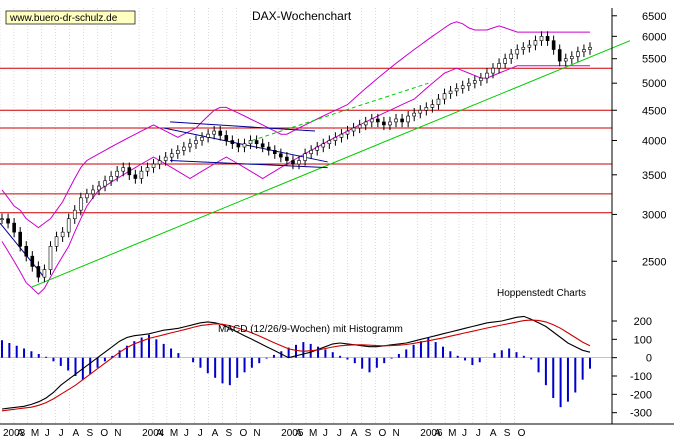 The height and width of the screenshot is (444, 674). Describe the element at coordinates (641, 377) in the screenshot. I see `macd-tick-label: -100` at that location.